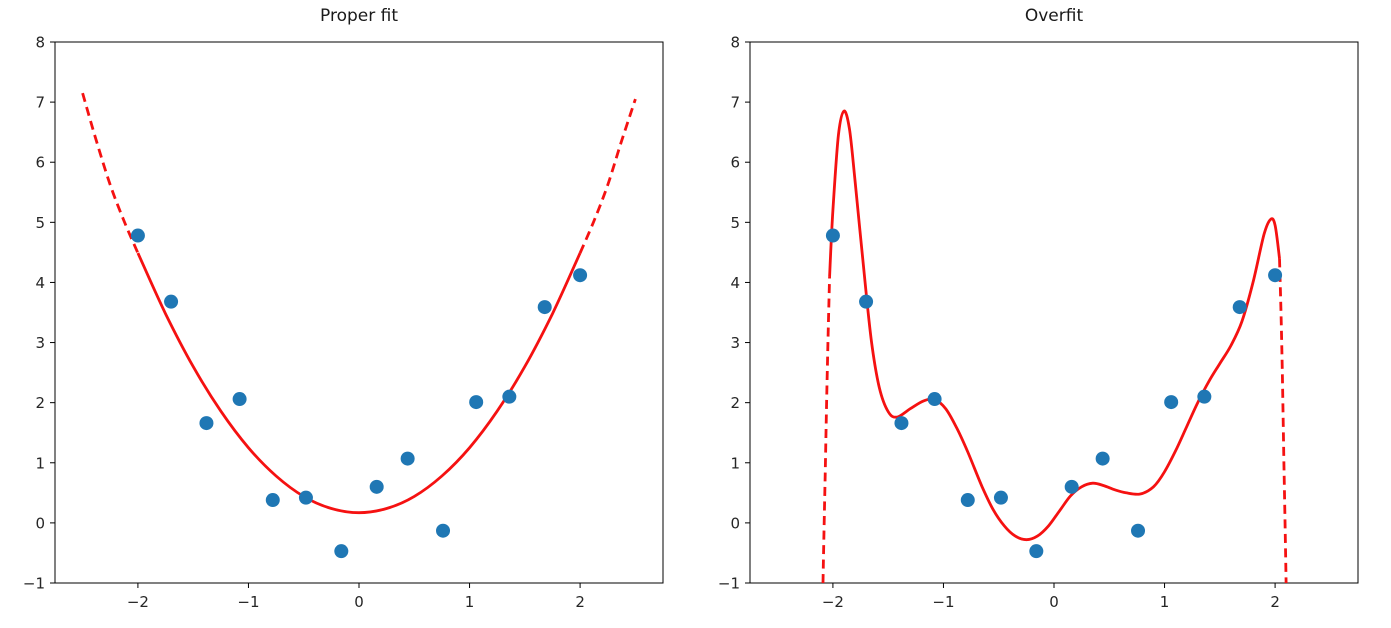  Describe the element at coordinates (359, 16) in the screenshot. I see `chart-title: Proper fit` at that location.